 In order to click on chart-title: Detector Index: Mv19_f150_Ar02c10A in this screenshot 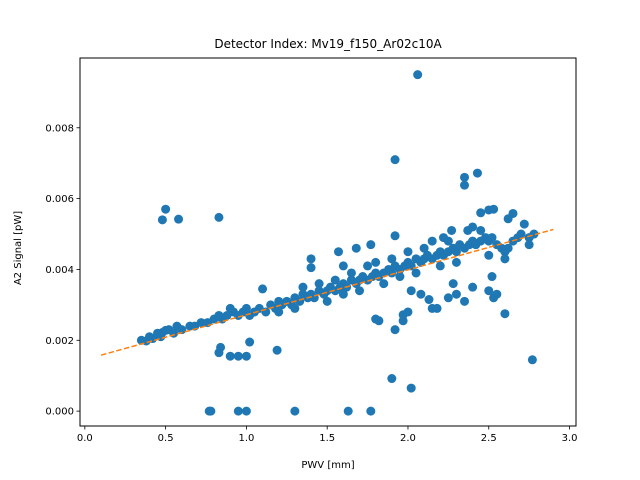, I will do `click(328, 44)`.